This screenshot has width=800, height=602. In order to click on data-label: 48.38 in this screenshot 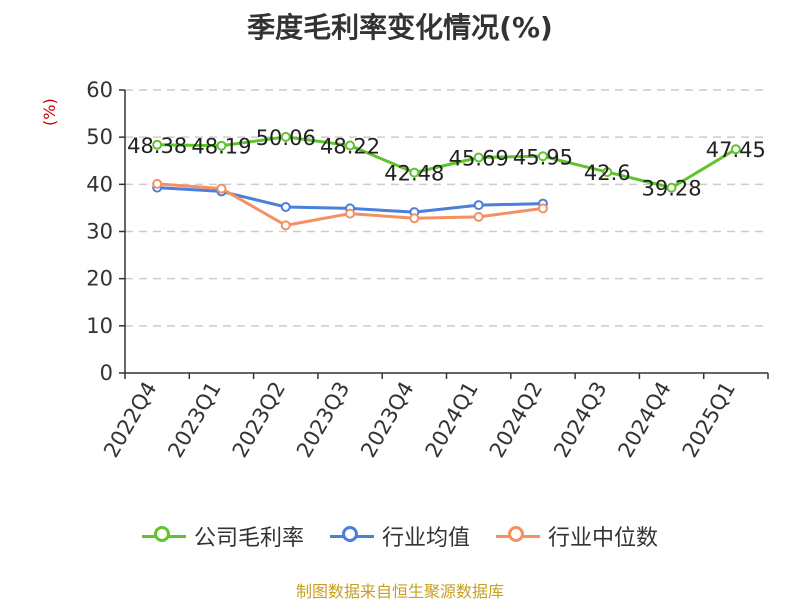, I will do `click(157, 146)`.